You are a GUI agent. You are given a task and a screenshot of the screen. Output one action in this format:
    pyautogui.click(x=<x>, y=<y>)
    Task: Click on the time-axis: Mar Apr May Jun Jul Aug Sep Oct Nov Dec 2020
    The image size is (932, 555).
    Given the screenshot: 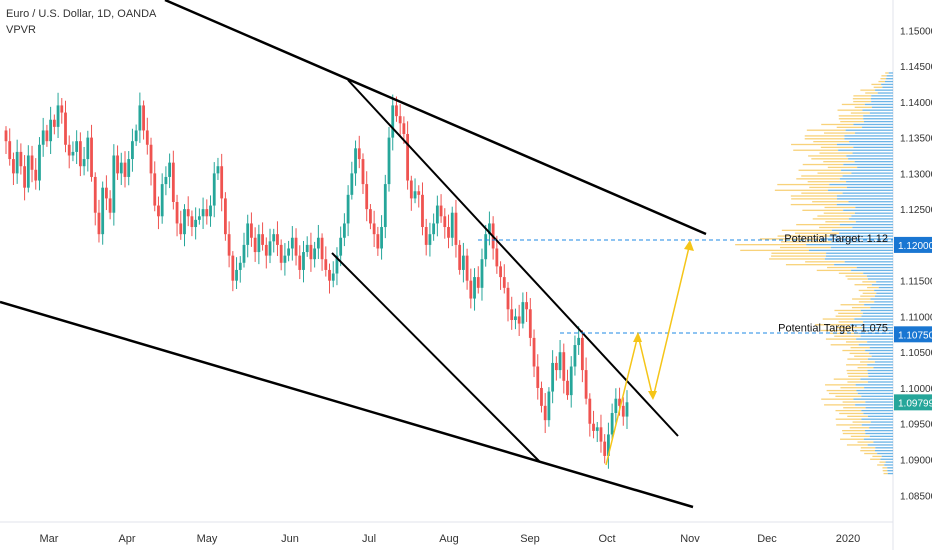 What is the action you would take?
    pyautogui.click(x=450, y=539)
    